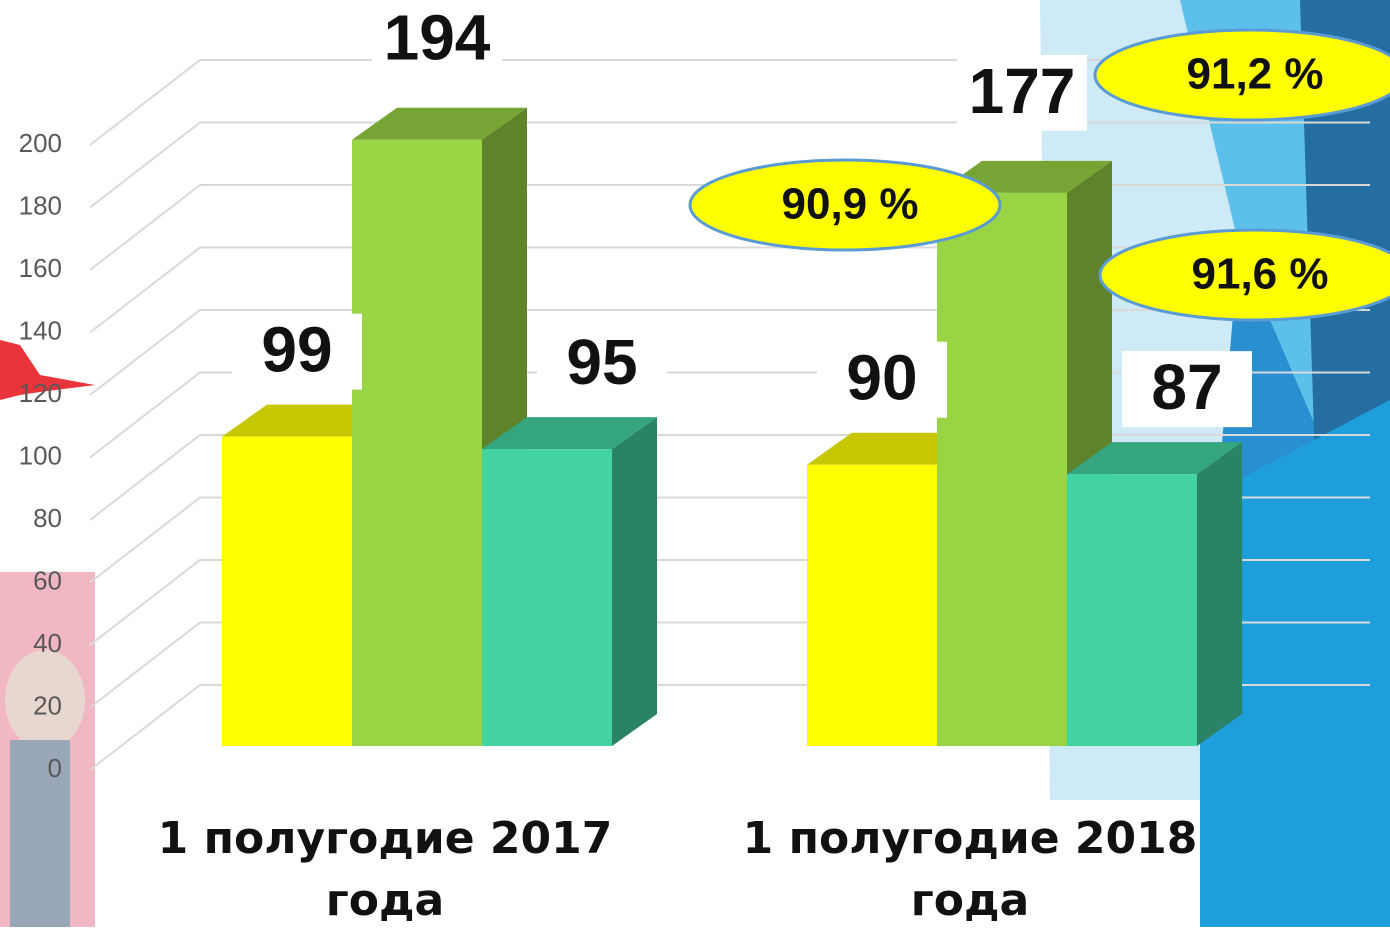 This screenshot has height=932, width=1390. I want to click on y-tick-label: 140, so click(40, 330).